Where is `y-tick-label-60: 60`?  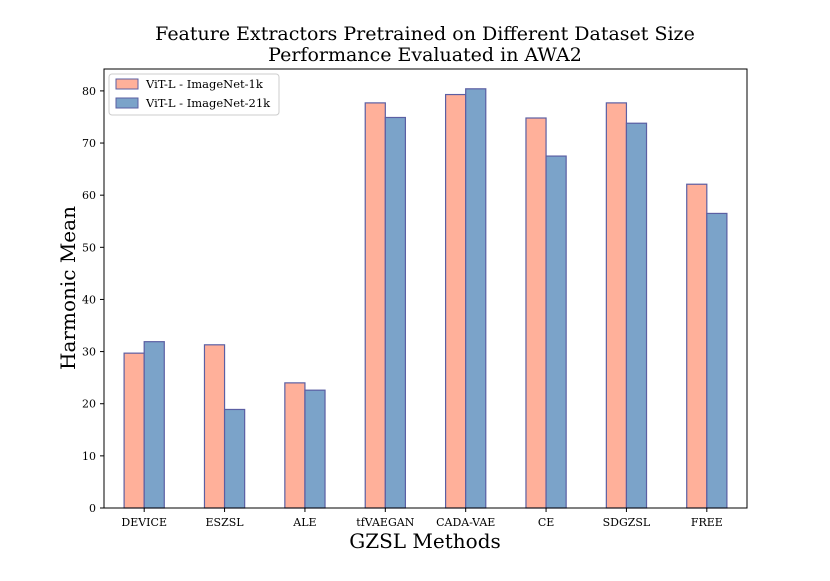
y-tick-label-60: 60 is located at coordinates (89, 195).